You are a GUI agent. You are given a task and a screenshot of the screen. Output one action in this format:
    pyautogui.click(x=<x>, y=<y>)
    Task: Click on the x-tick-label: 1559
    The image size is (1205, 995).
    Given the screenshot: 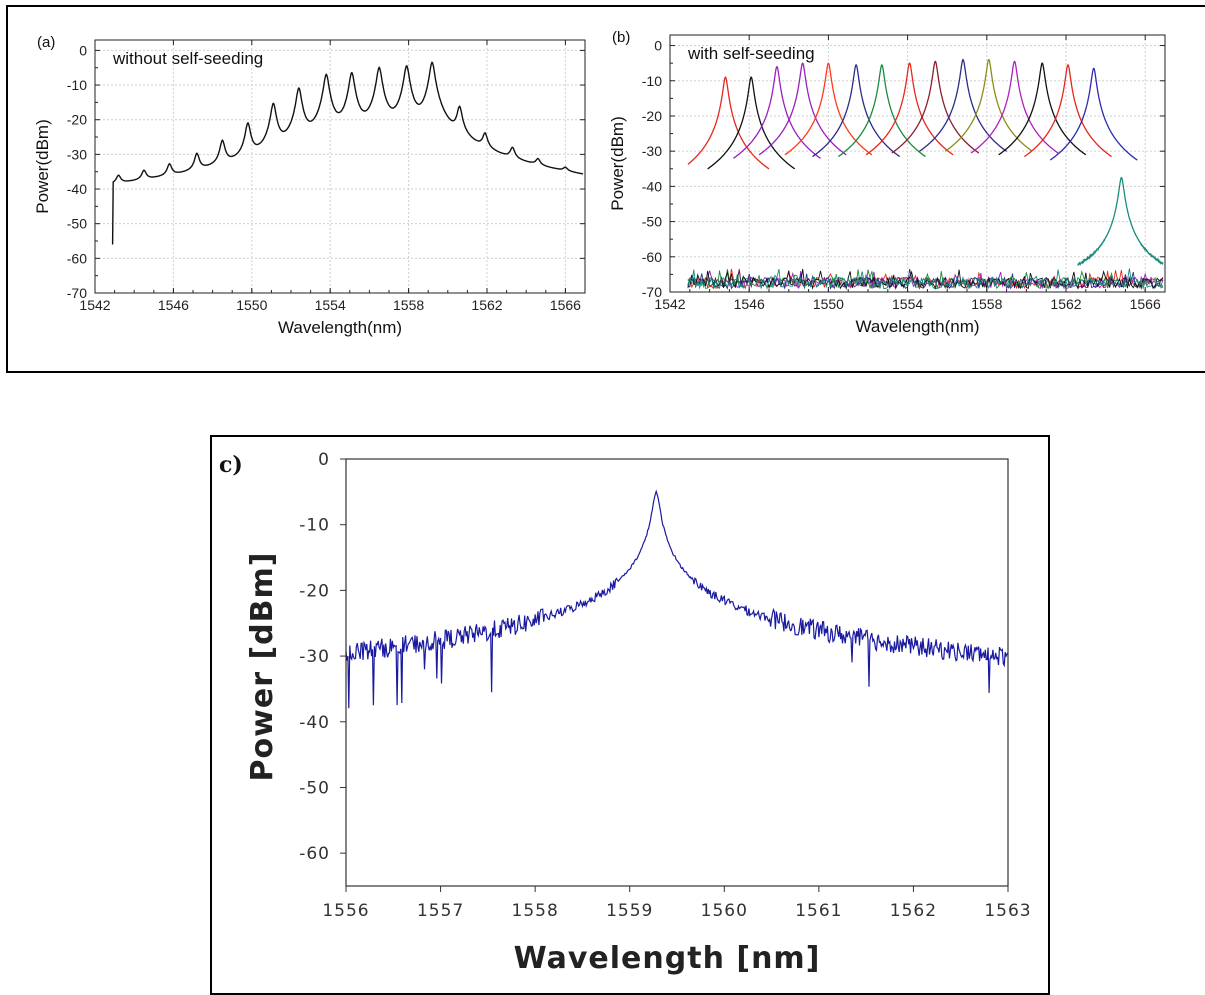 What is the action you would take?
    pyautogui.click(x=629, y=911)
    